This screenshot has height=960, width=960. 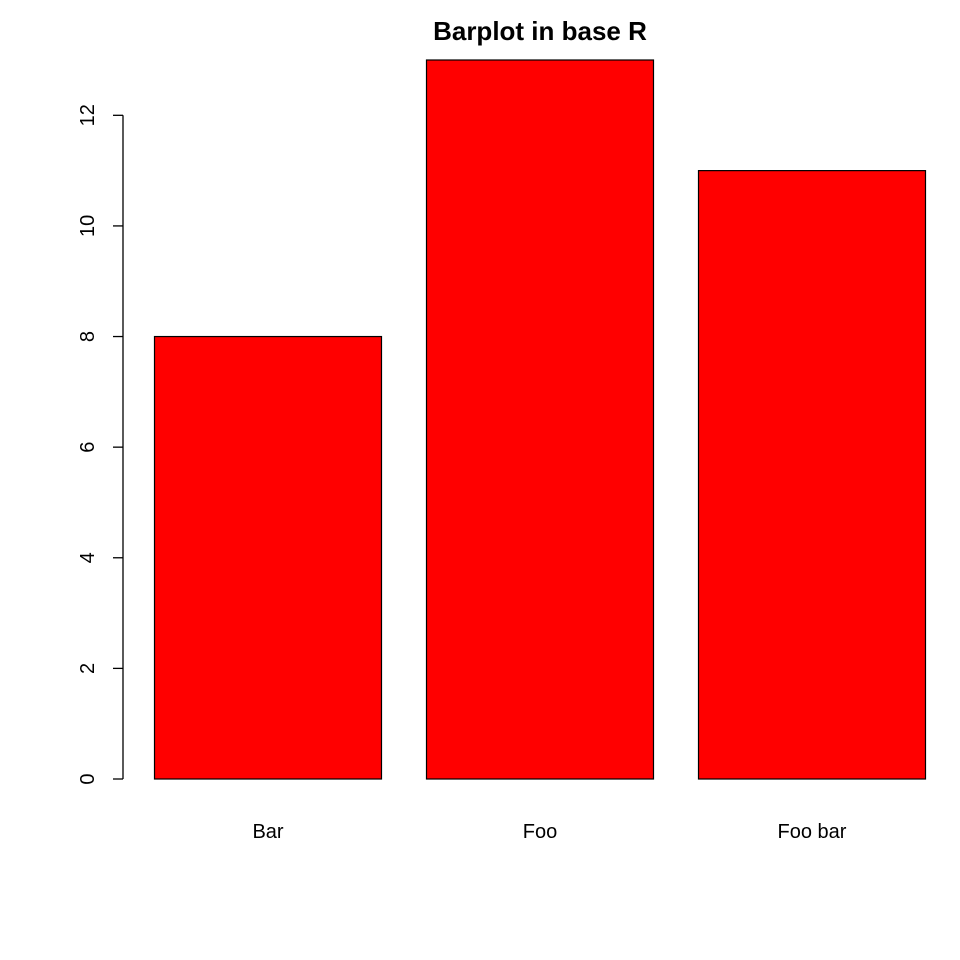 What do you see at coordinates (100, 444) in the screenshot?
I see `y-axis: 0 2 4 6 8 10 12` at bounding box center [100, 444].